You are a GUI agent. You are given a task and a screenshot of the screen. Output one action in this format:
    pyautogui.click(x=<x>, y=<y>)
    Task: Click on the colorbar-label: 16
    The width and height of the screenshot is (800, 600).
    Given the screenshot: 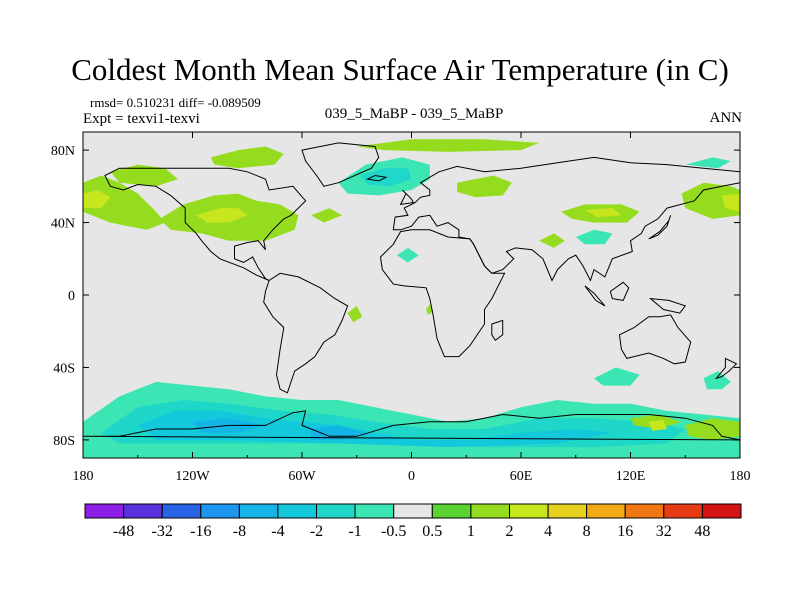 What is the action you would take?
    pyautogui.click(x=625, y=531)
    